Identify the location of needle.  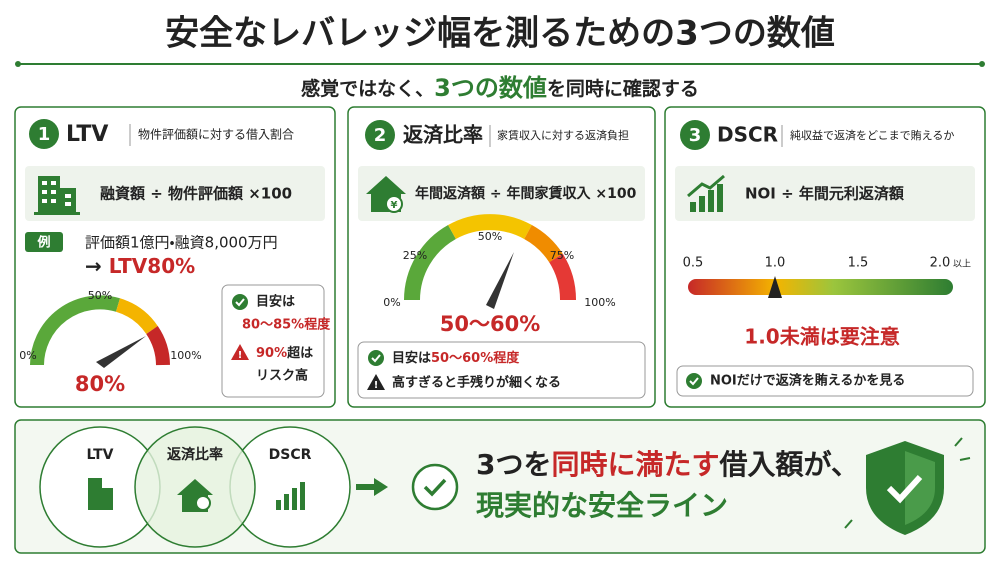
(500, 280).